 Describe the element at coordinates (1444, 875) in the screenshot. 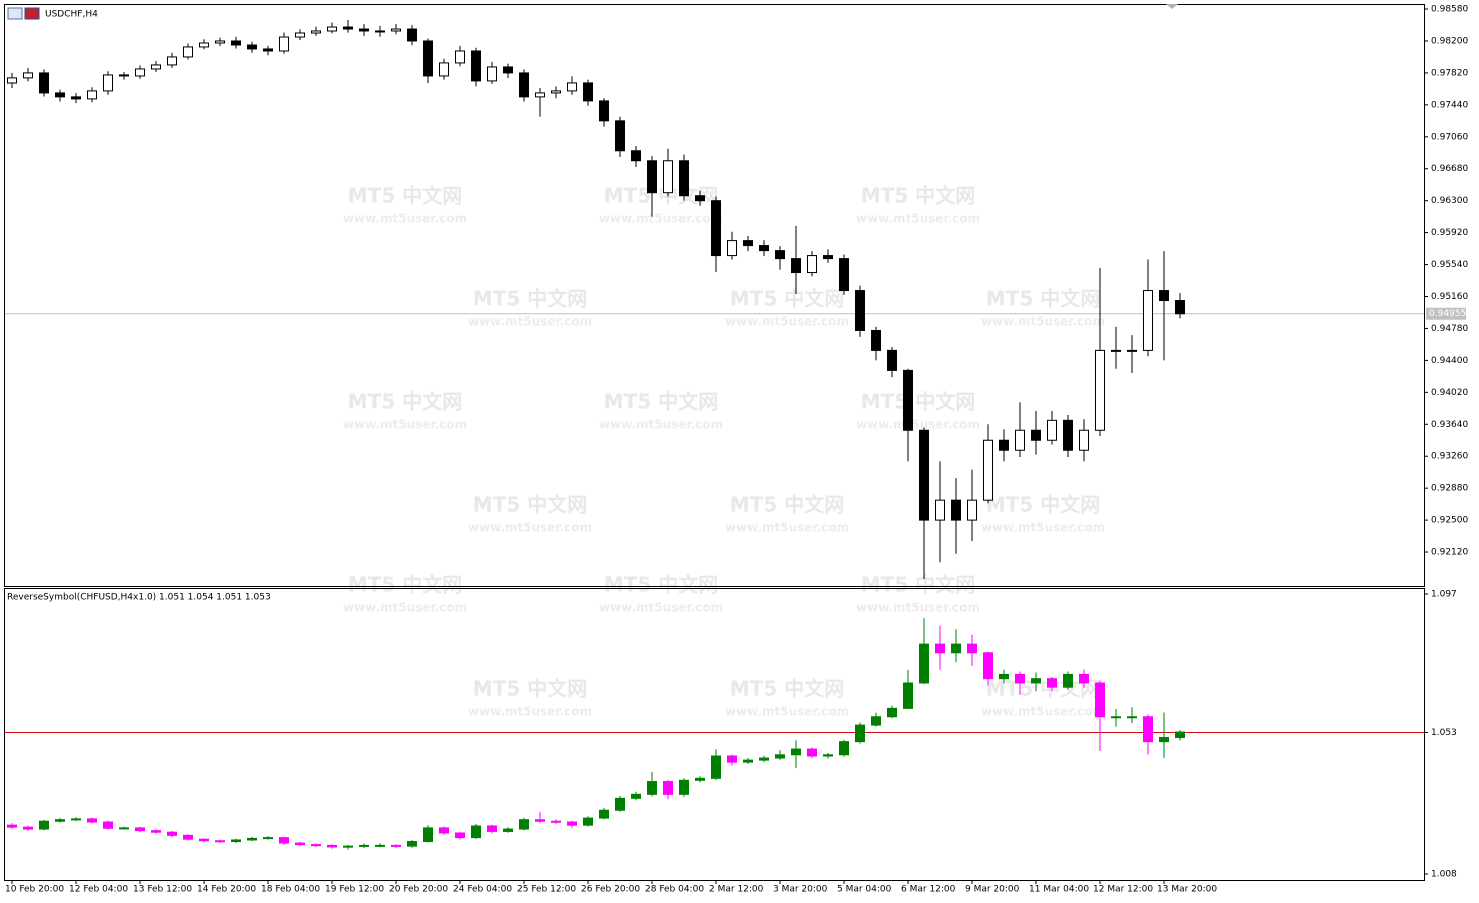

I see `y-tick-label: 1.008` at that location.